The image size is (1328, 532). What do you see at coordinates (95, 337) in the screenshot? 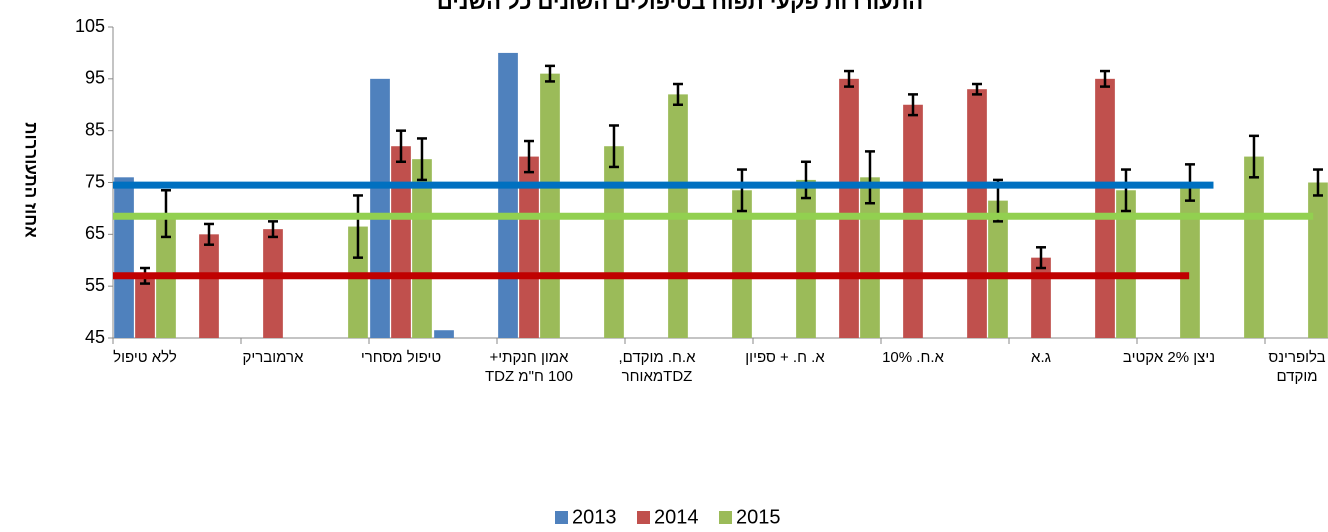
I see `y-tick-label: 45` at bounding box center [95, 337].